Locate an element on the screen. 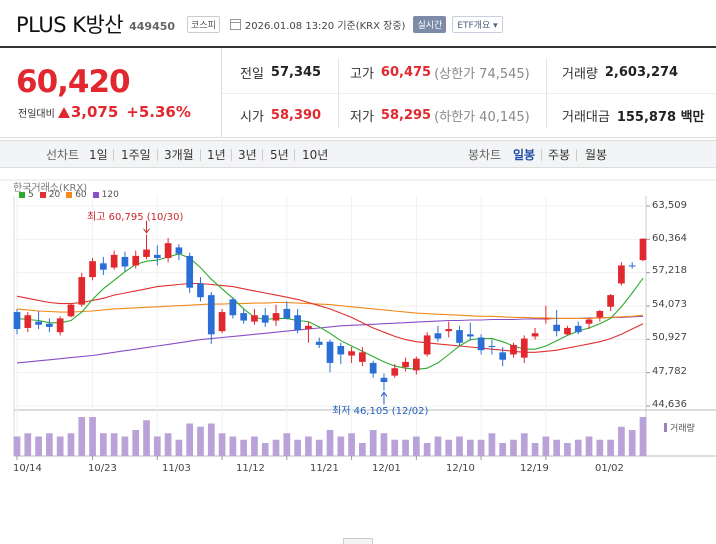 Image resolution: width=716 pixels, height=544 pixels. stat-label: 시가 is located at coordinates (252, 117).